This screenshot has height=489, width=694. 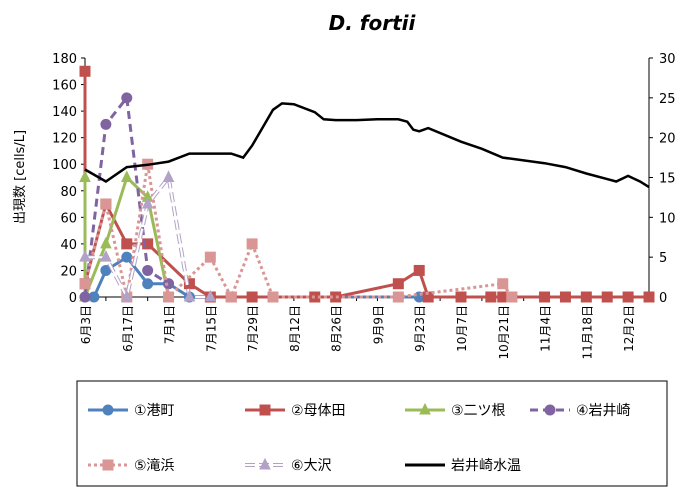 I want to click on x-tick-label: 7月29日, so click(x=253, y=328).